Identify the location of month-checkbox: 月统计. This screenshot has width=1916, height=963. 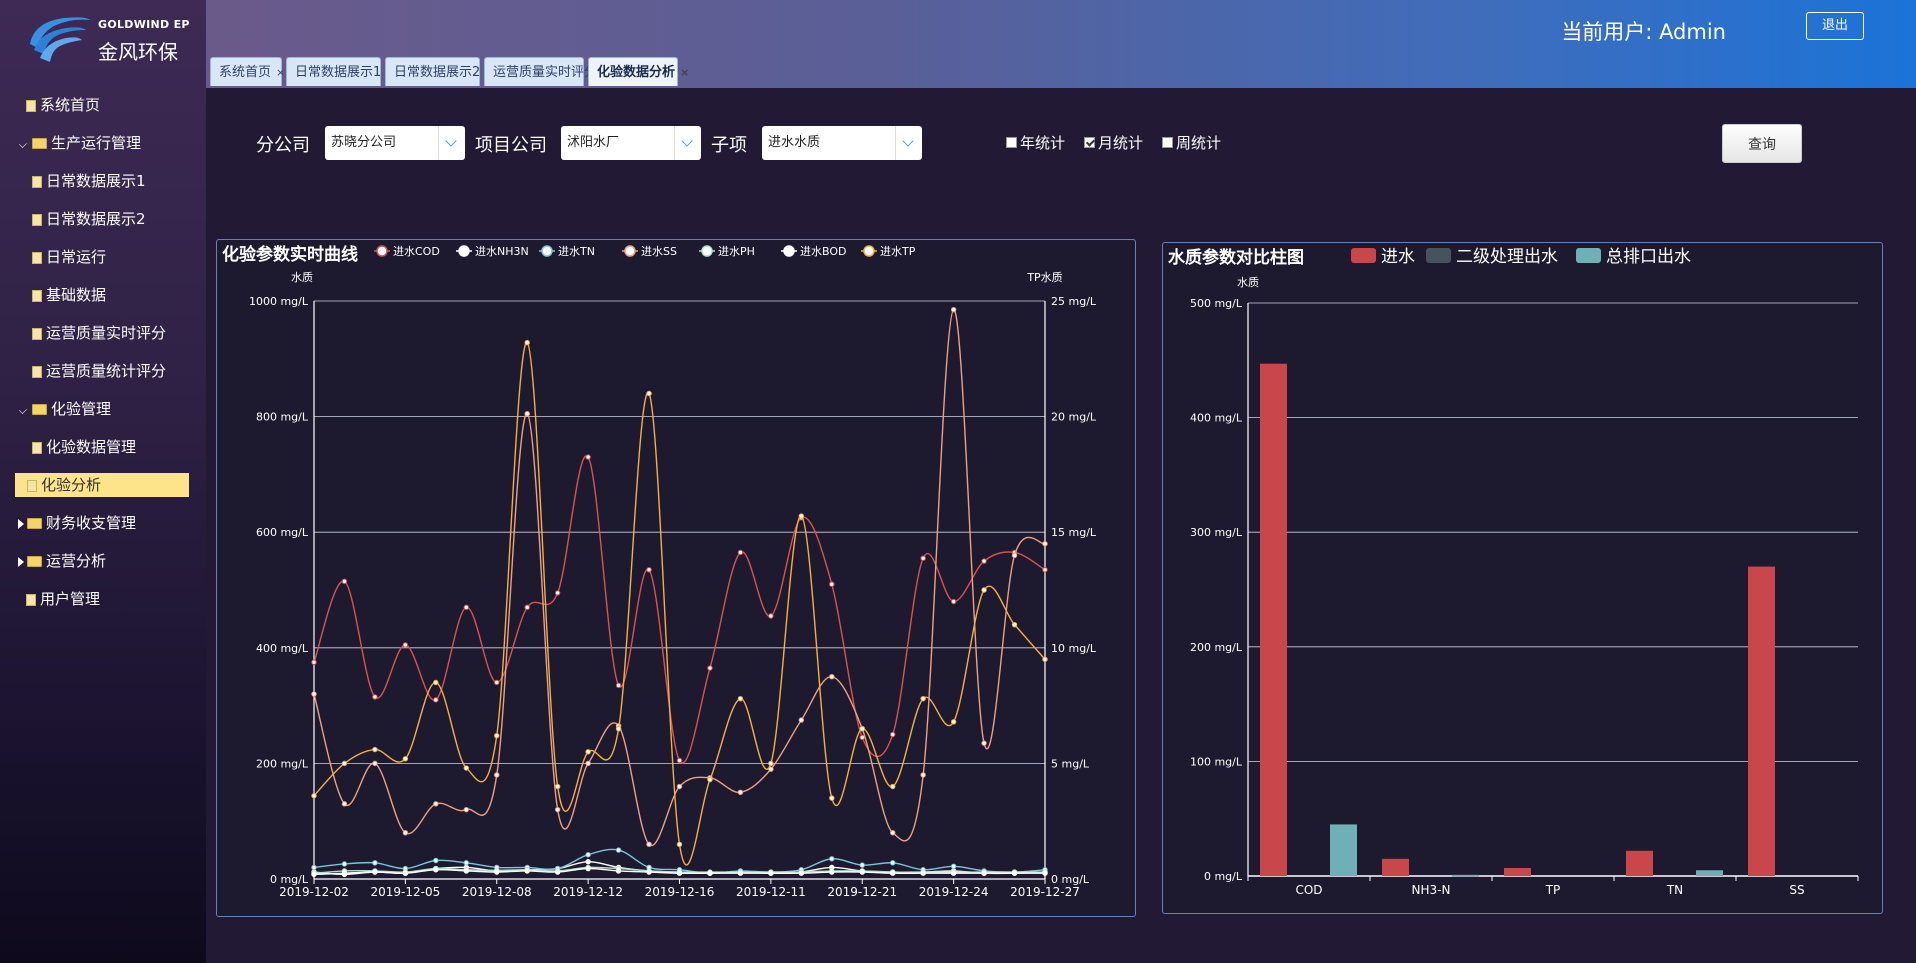
(1113, 142).